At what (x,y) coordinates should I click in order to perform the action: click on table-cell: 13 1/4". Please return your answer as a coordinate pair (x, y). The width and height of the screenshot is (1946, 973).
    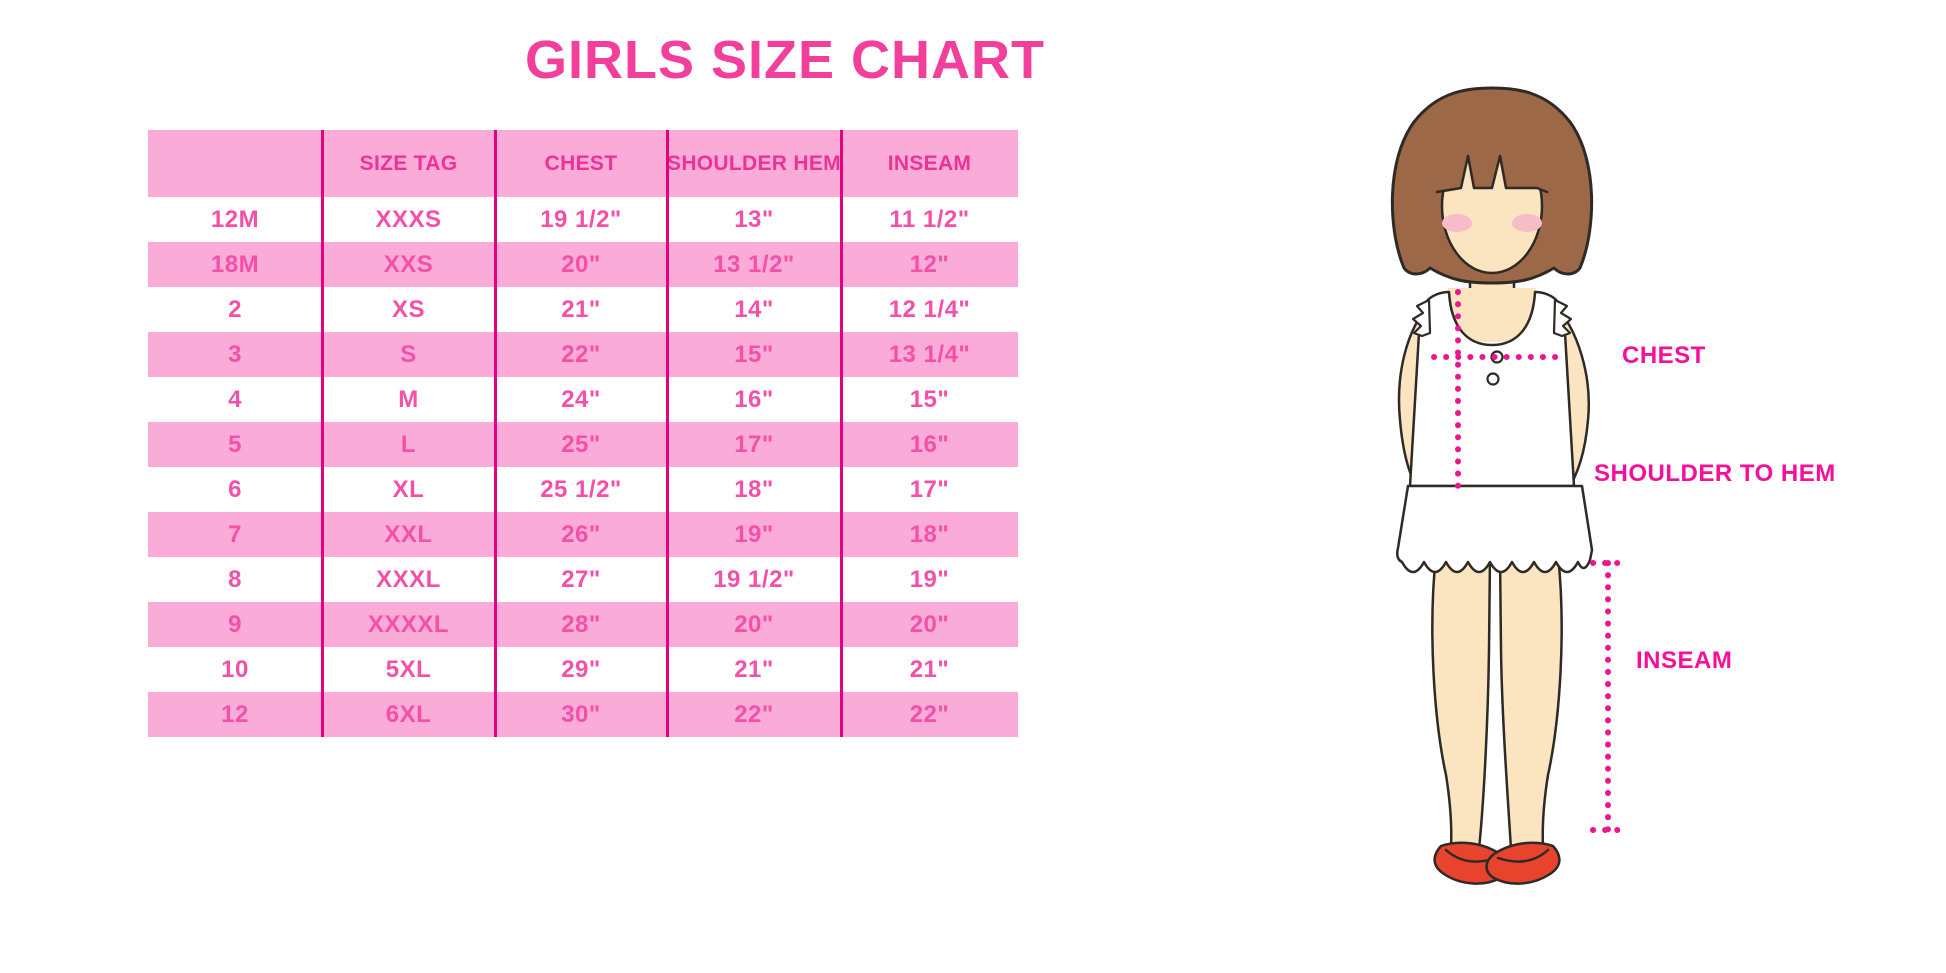
    Looking at the image, I should click on (929, 354).